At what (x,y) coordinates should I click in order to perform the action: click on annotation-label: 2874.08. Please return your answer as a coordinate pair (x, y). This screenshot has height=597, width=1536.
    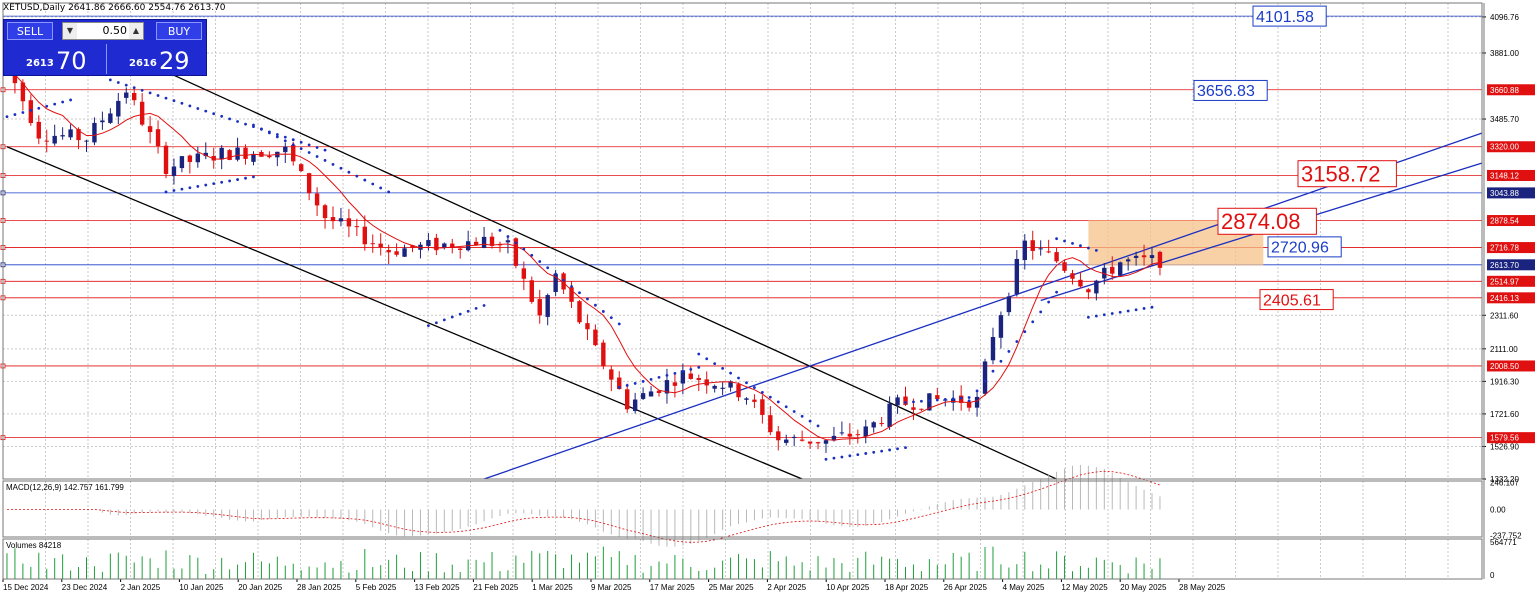
    Looking at the image, I should click on (1261, 221).